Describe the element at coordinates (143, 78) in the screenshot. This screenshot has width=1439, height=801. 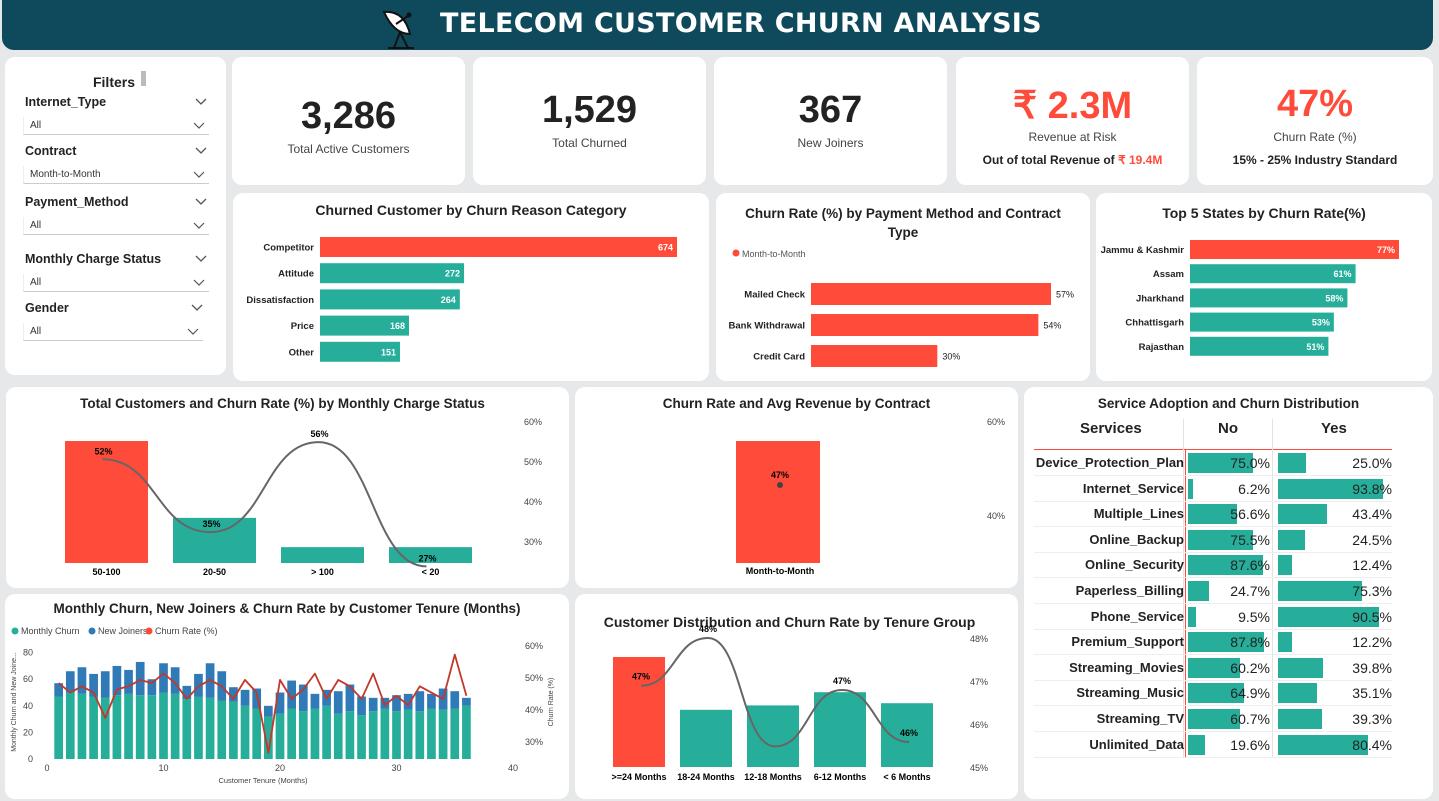
I see `filters-scroll-handle` at that location.